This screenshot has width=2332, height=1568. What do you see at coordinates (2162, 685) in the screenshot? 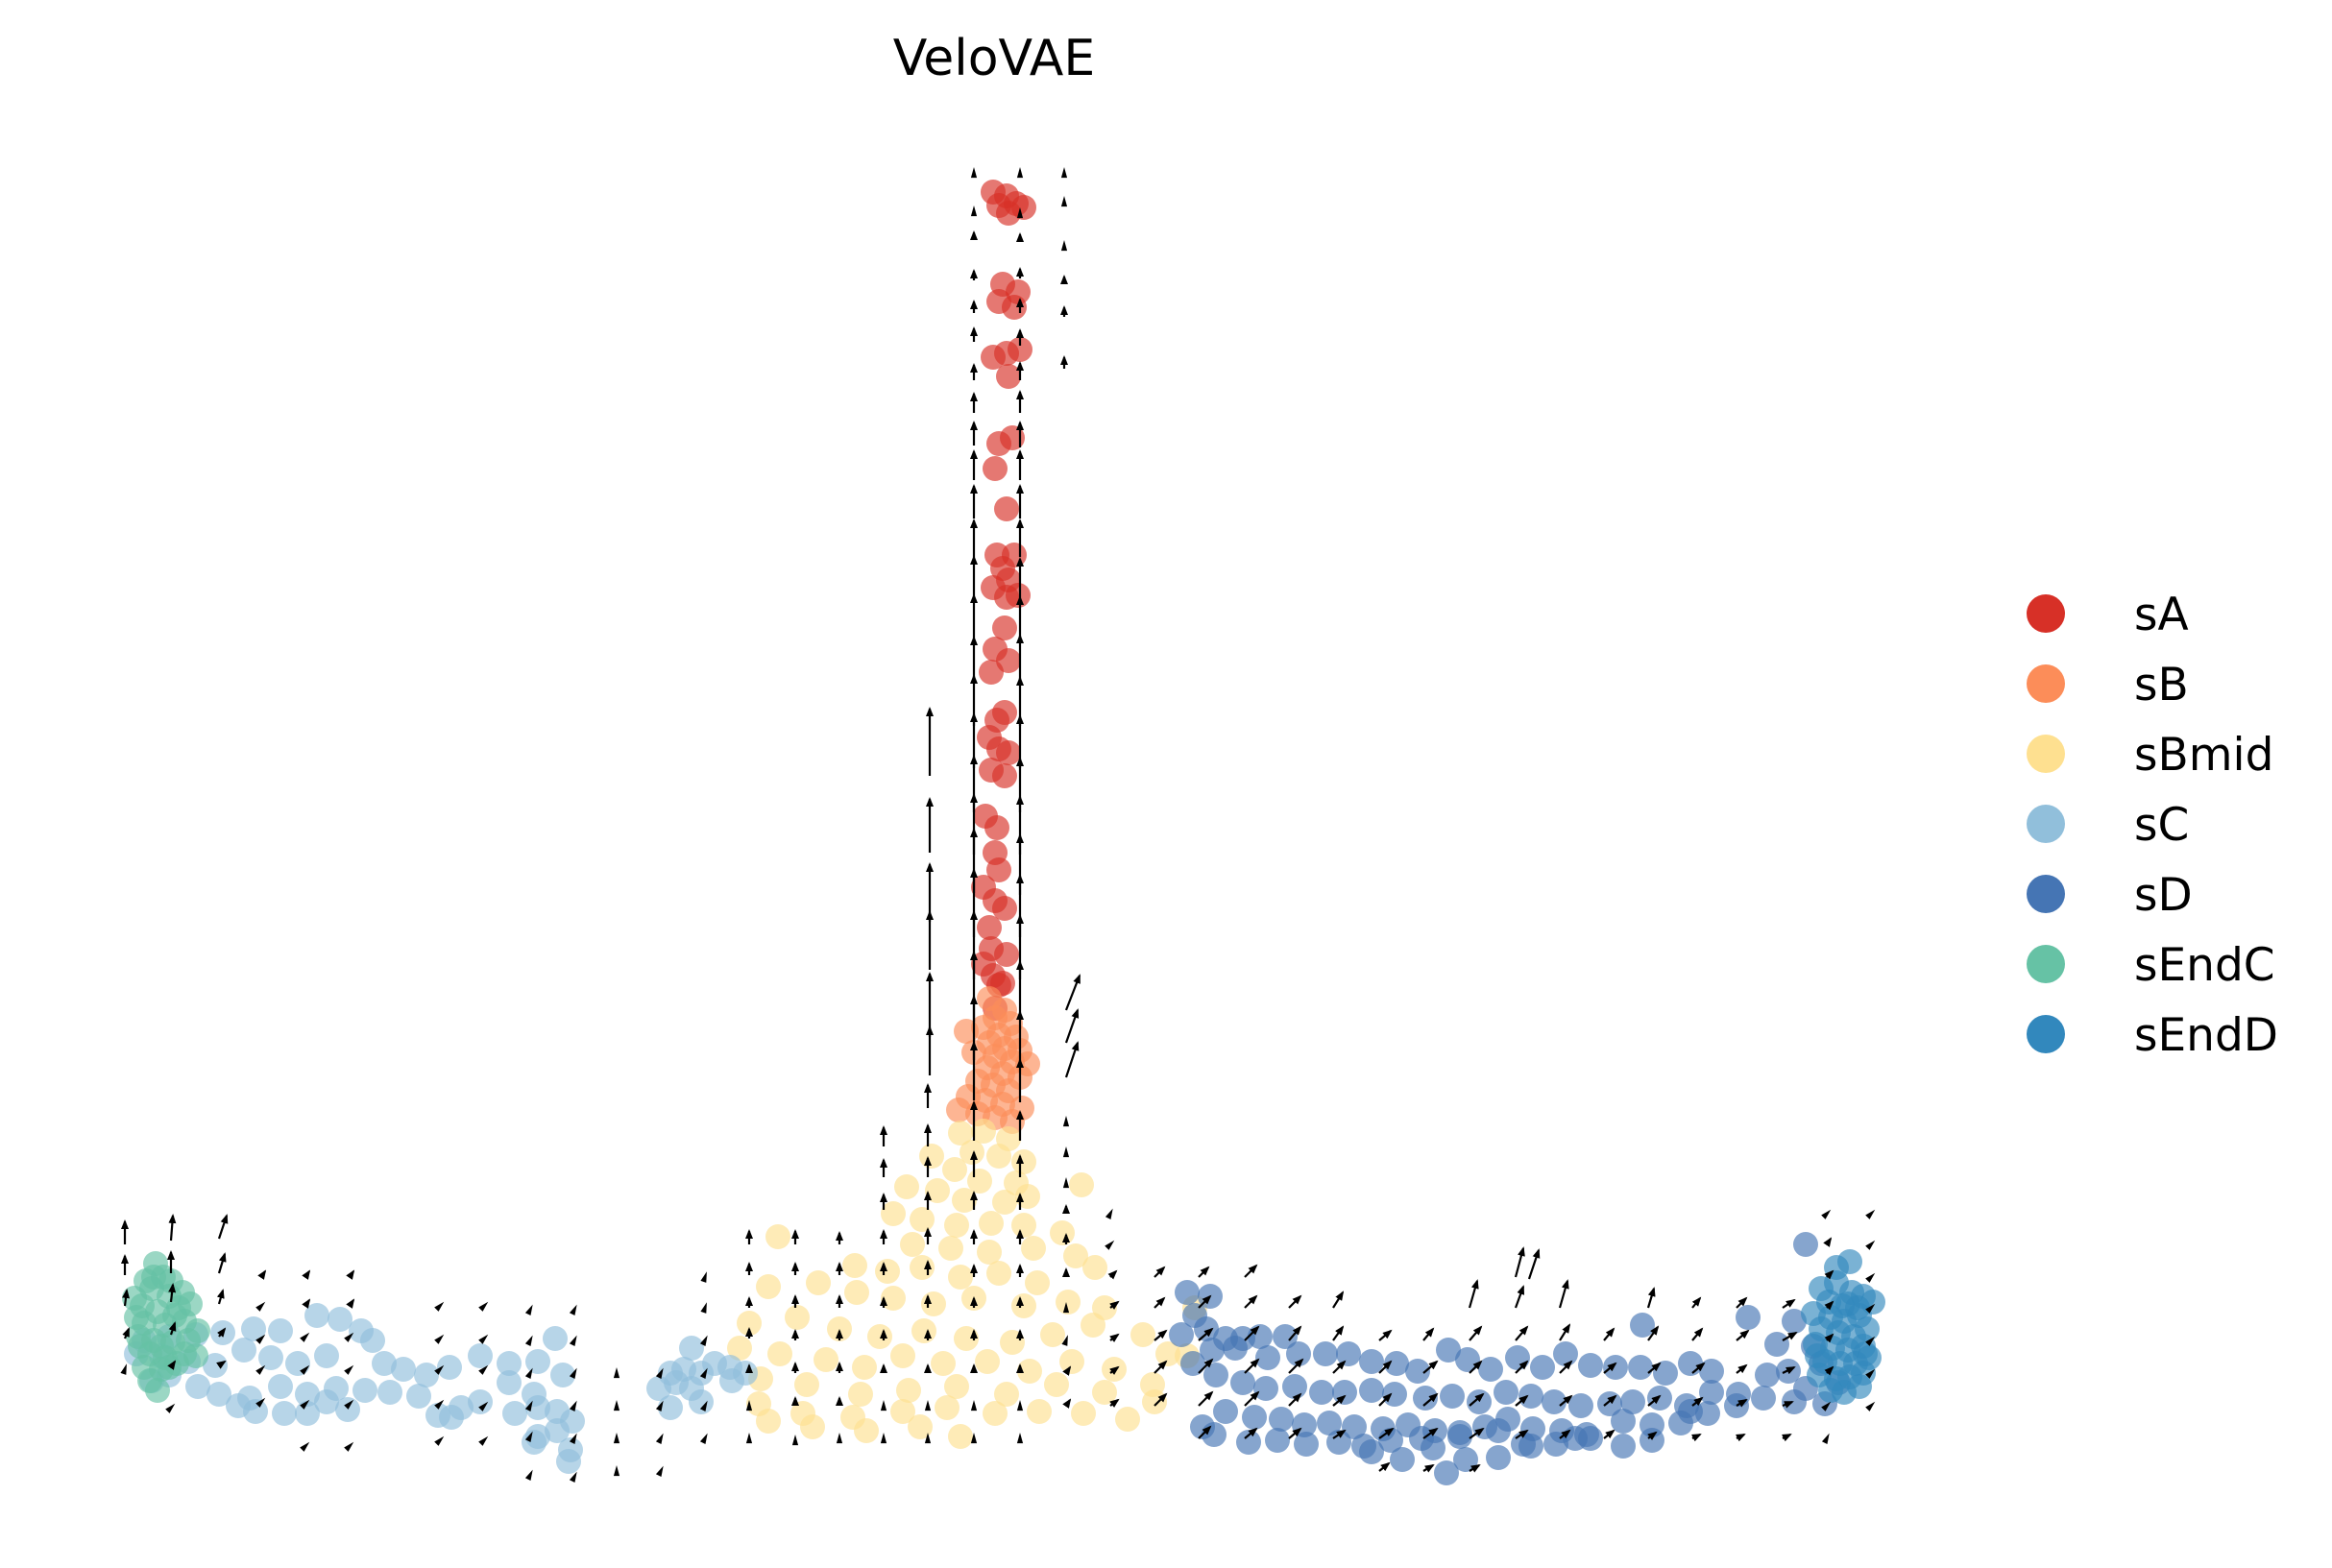
I see `legend-label-sB: sB` at bounding box center [2162, 685].